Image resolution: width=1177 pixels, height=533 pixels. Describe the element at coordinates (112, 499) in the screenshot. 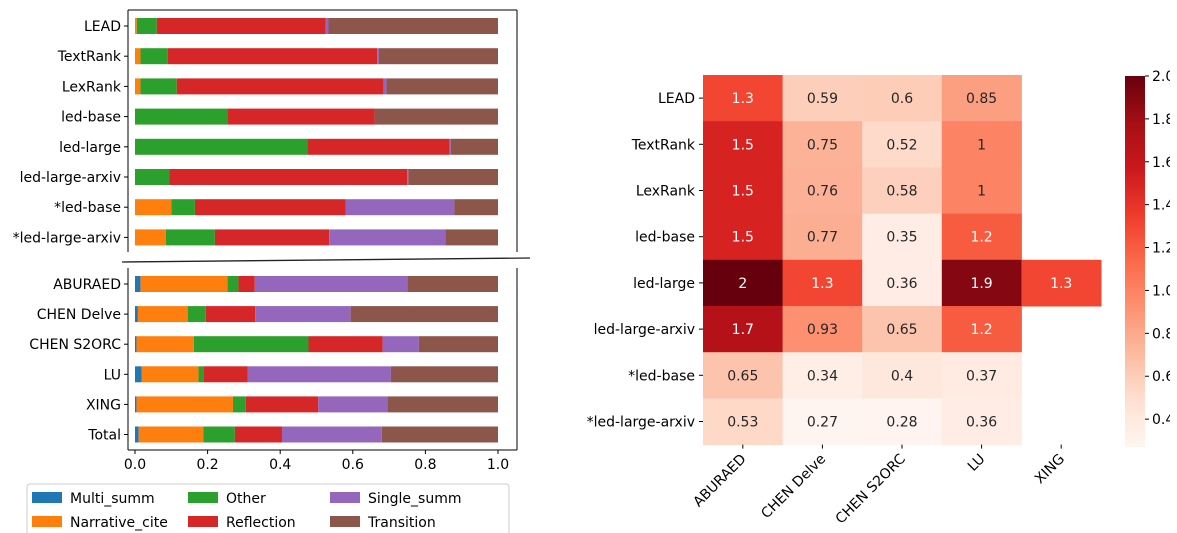

I see `legend-label: Multi_summ` at that location.